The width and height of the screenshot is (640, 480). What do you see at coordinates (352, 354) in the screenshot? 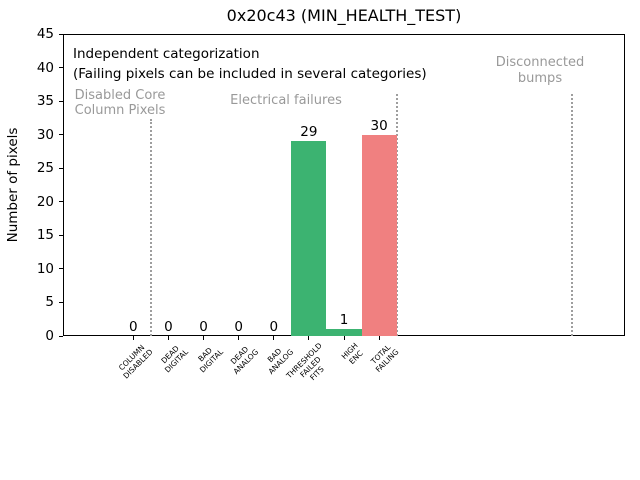
I see `x-tick-label: HIGH ENC` at bounding box center [352, 354].